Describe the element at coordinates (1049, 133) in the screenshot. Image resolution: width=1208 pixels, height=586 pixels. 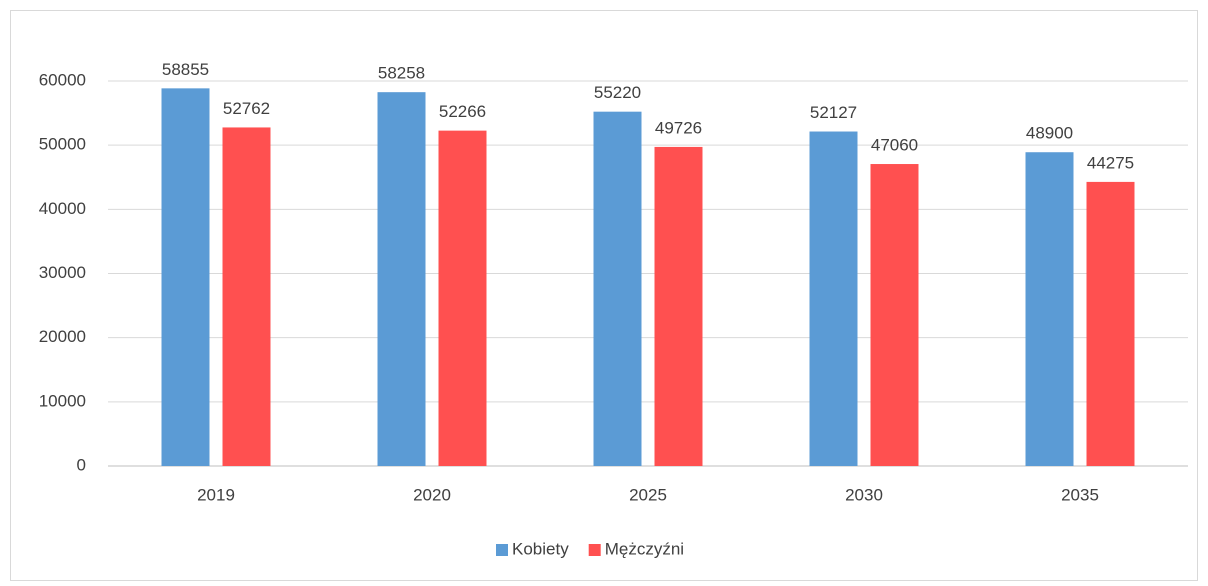
I see `data-label: 48900` at that location.